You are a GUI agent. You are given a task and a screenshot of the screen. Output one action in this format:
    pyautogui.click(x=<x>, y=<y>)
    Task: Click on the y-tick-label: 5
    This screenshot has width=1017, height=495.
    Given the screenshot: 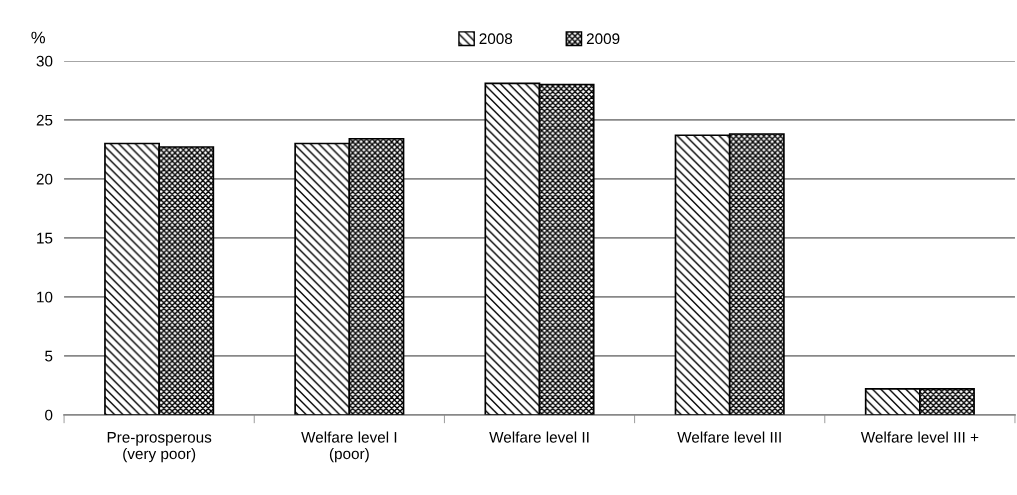 What is the action you would take?
    pyautogui.click(x=49, y=356)
    